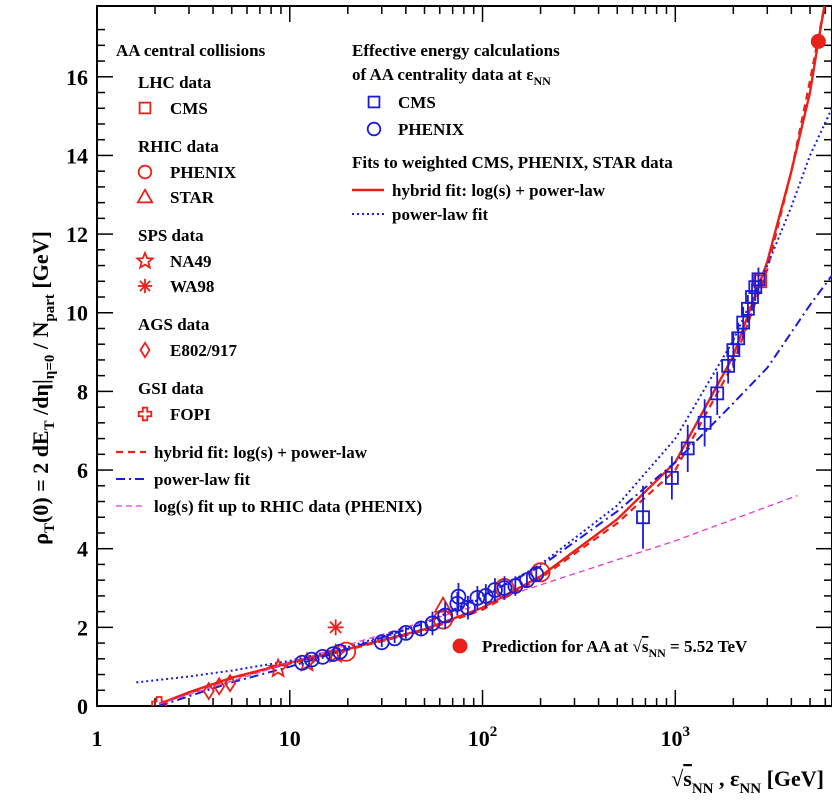 The image size is (832, 803). I want to click on legend-item-label: PHENIX, so click(203, 172).